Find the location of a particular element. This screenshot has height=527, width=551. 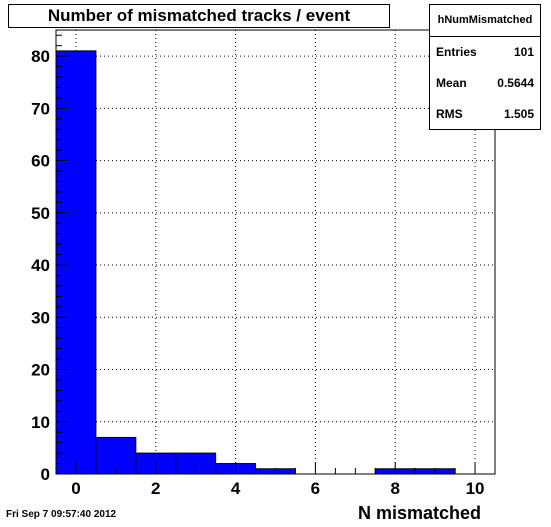

stats-entries-label: Entries is located at coordinates (456, 52).